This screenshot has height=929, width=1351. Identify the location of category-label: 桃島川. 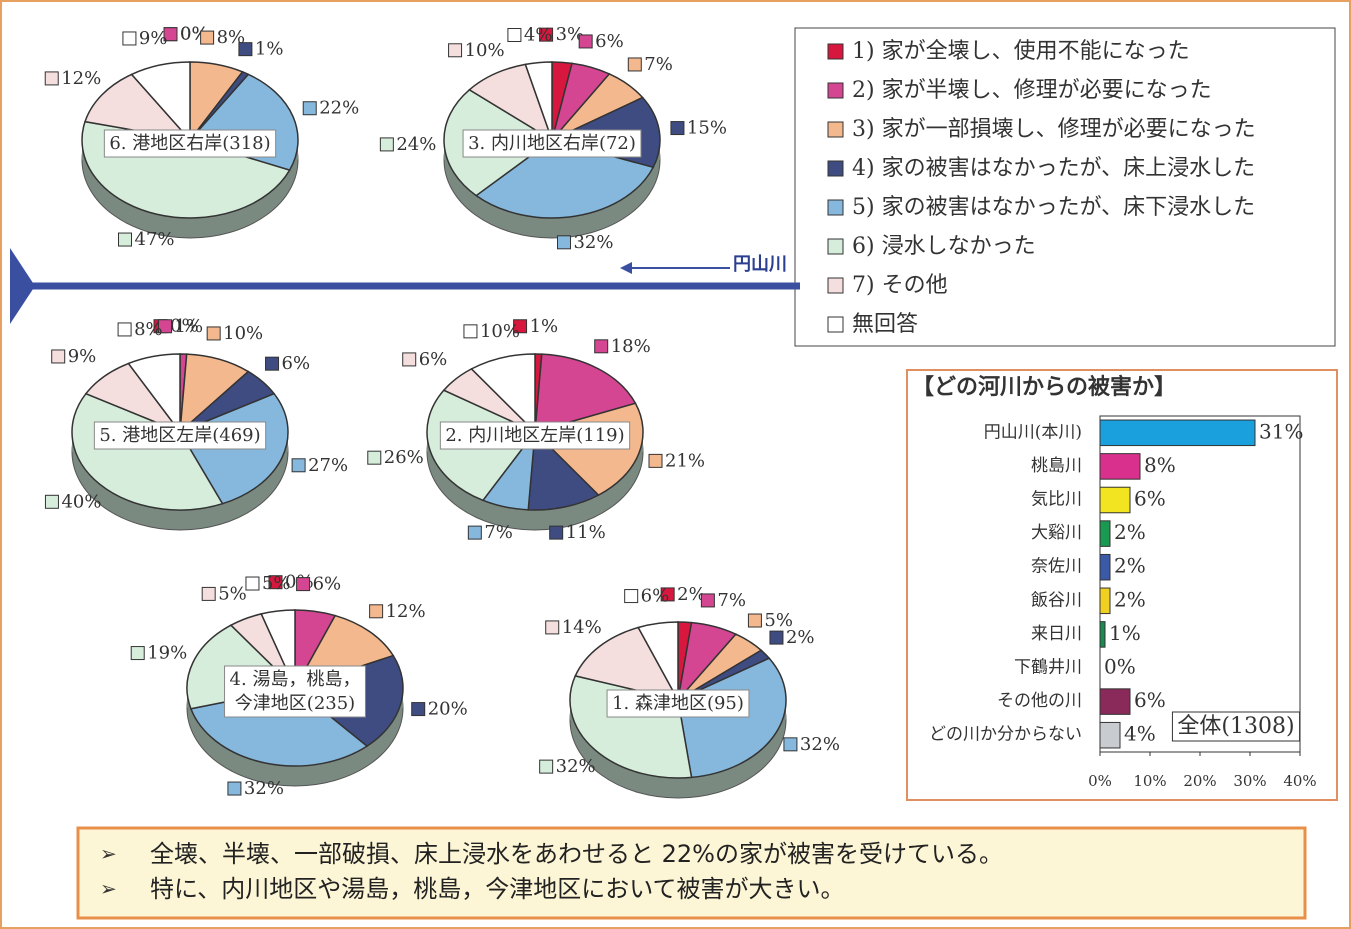
(1056, 466).